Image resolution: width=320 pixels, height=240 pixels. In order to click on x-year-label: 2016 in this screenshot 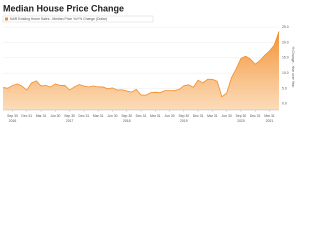, I will do `click(13, 121)`.